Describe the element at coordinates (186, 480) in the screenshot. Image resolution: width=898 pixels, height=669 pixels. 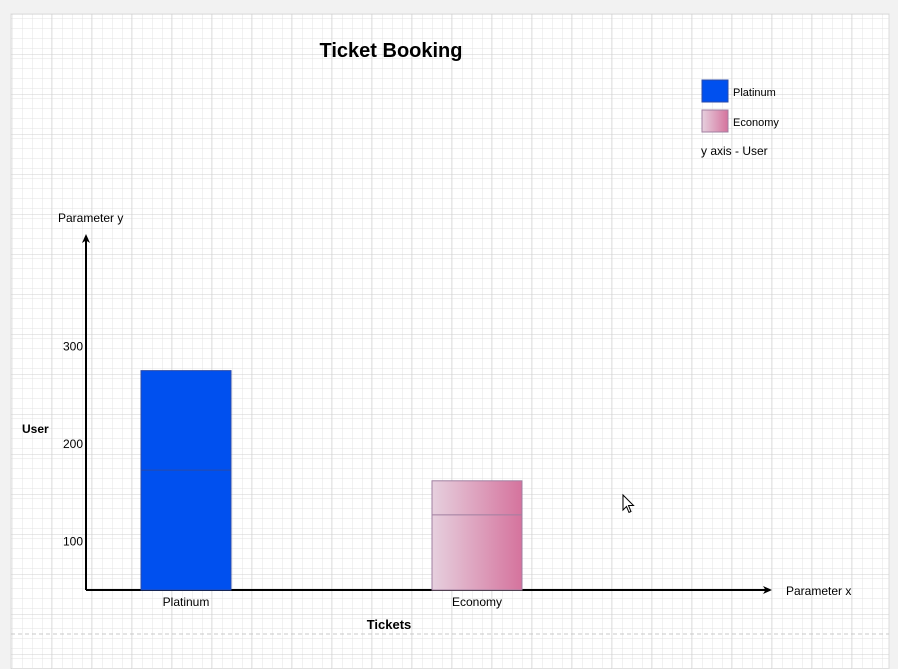
I see `bar-platinum` at that location.